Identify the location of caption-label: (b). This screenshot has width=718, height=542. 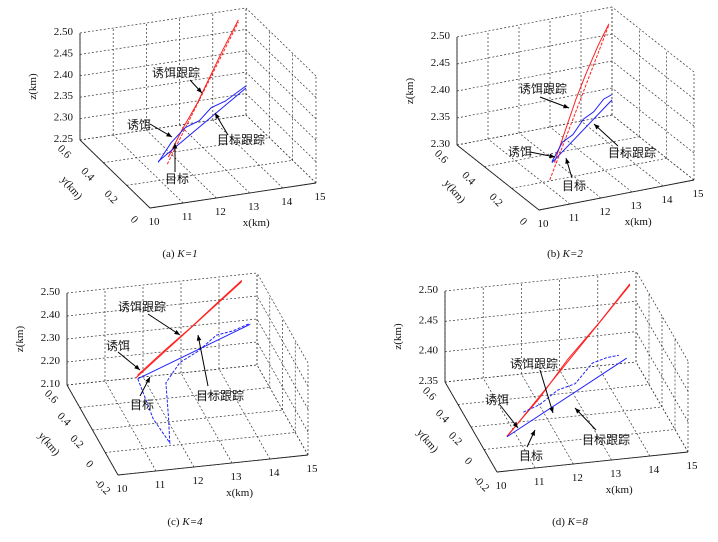
(553, 254).